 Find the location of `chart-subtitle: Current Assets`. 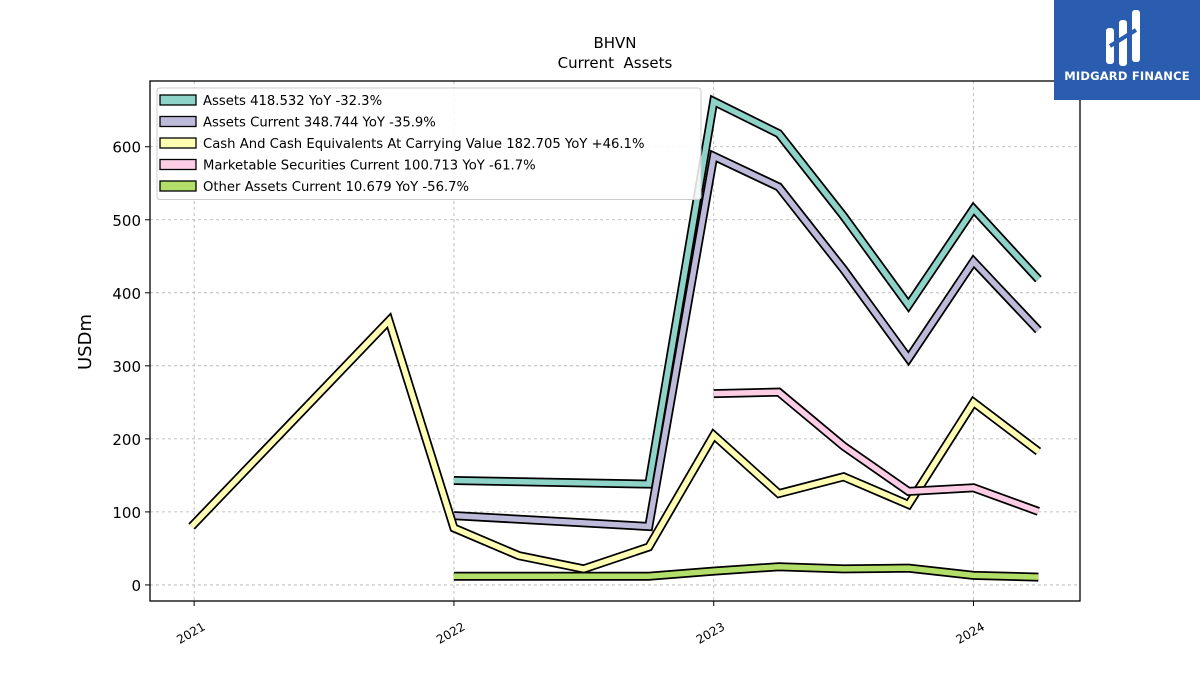

chart-subtitle: Current Assets is located at coordinates (615, 63).